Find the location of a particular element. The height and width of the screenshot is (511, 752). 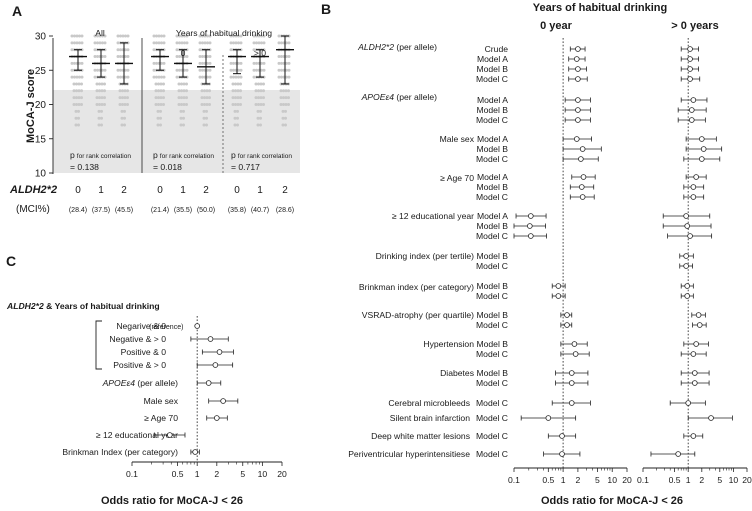

panel-b-x-title: Odds ratio for MoCA-J < 26 is located at coordinates (612, 501).